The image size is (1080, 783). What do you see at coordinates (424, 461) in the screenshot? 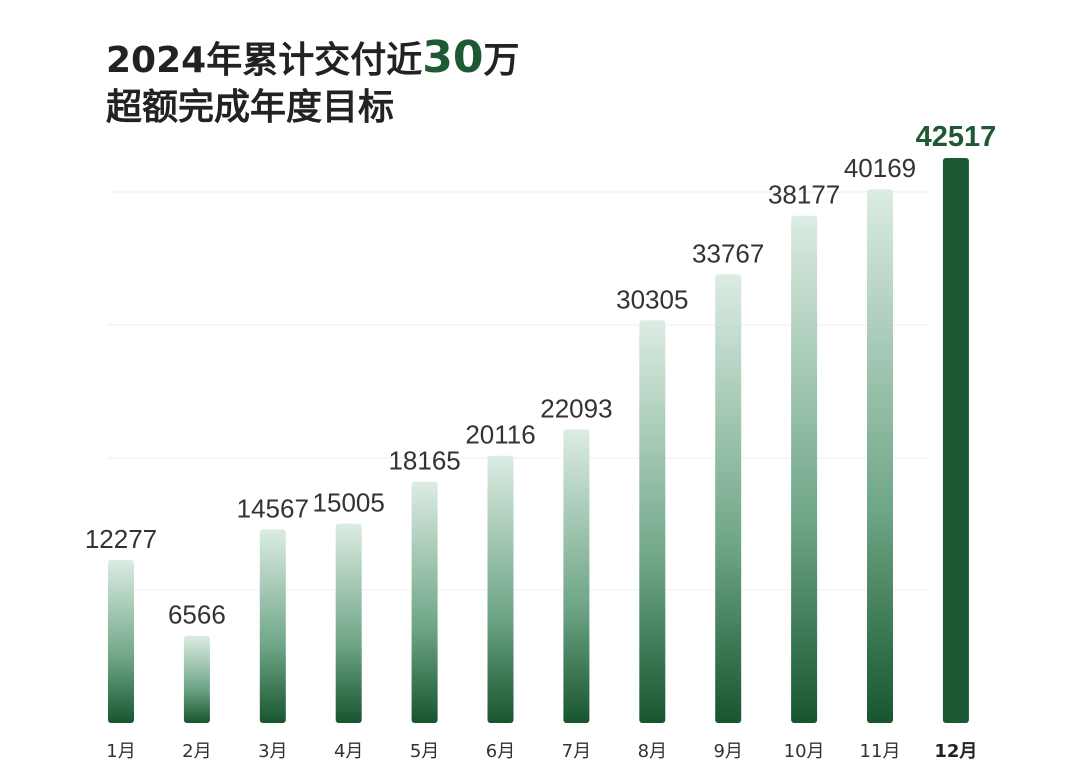
I see `value-label-5月: 18165` at bounding box center [424, 461].